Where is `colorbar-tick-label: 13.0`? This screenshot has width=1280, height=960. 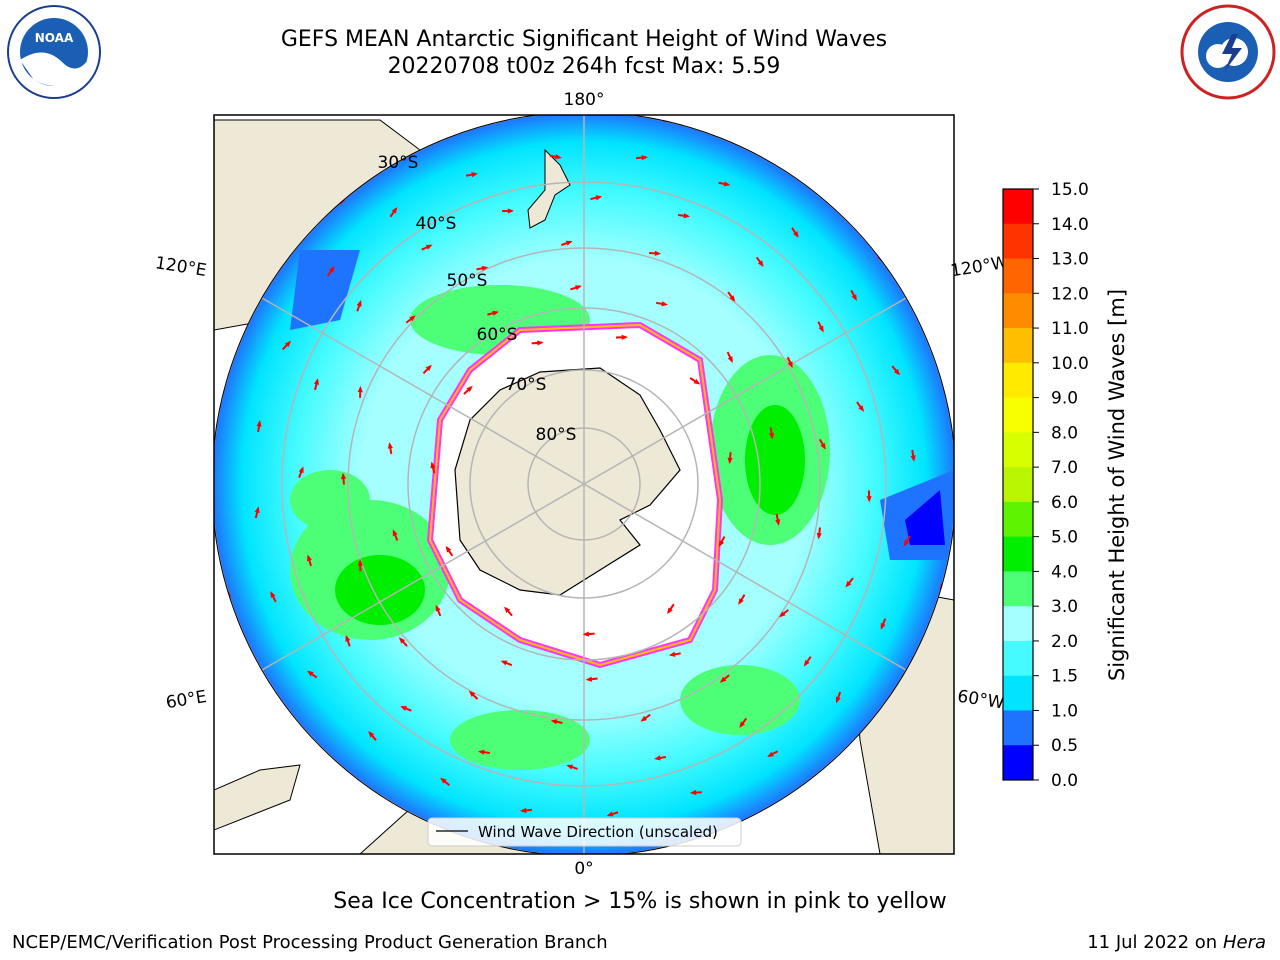
colorbar-tick-label: 13.0 is located at coordinates (1070, 260).